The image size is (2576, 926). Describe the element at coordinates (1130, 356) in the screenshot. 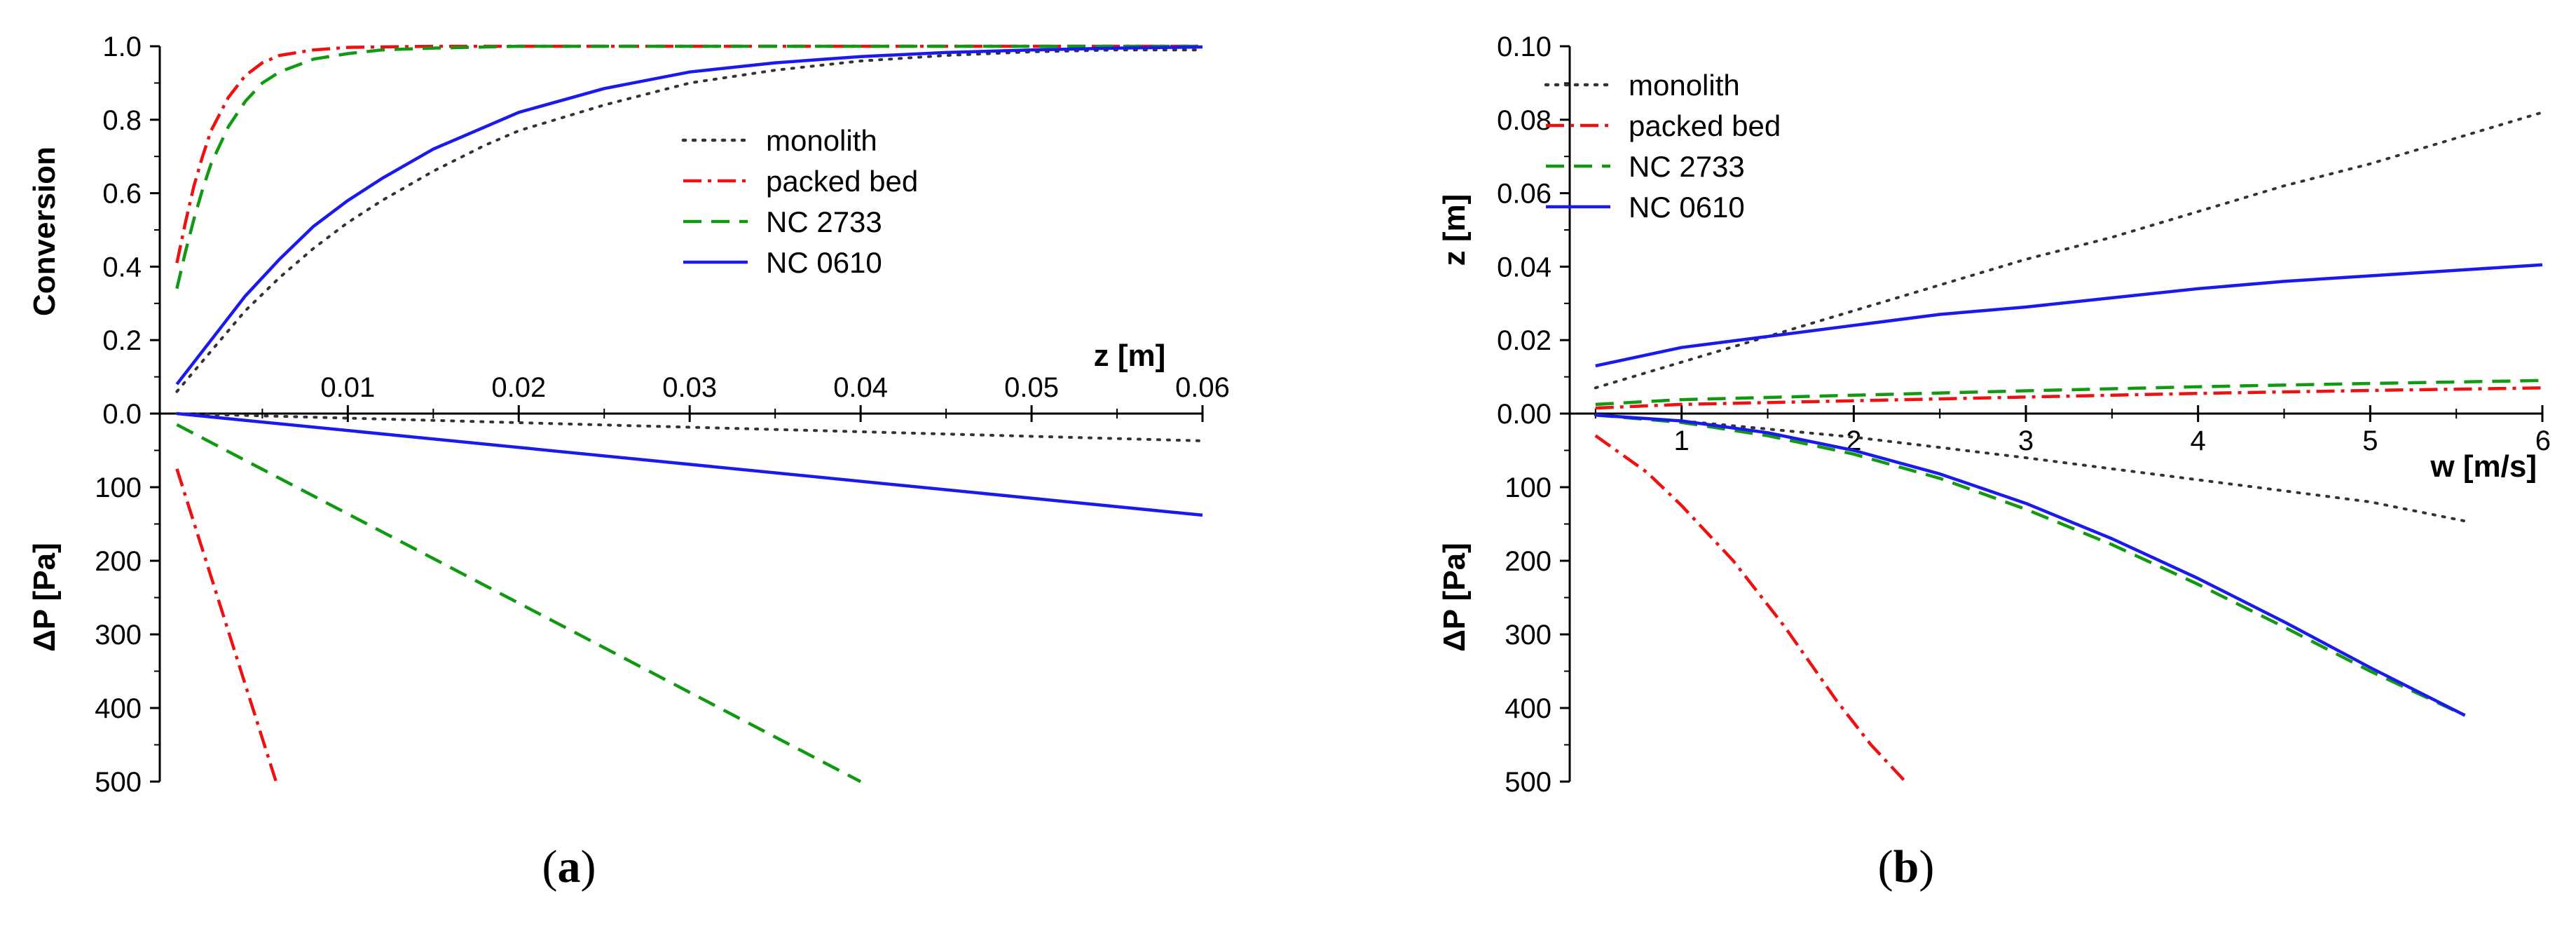

I see `x-axis-title: z [m]` at that location.